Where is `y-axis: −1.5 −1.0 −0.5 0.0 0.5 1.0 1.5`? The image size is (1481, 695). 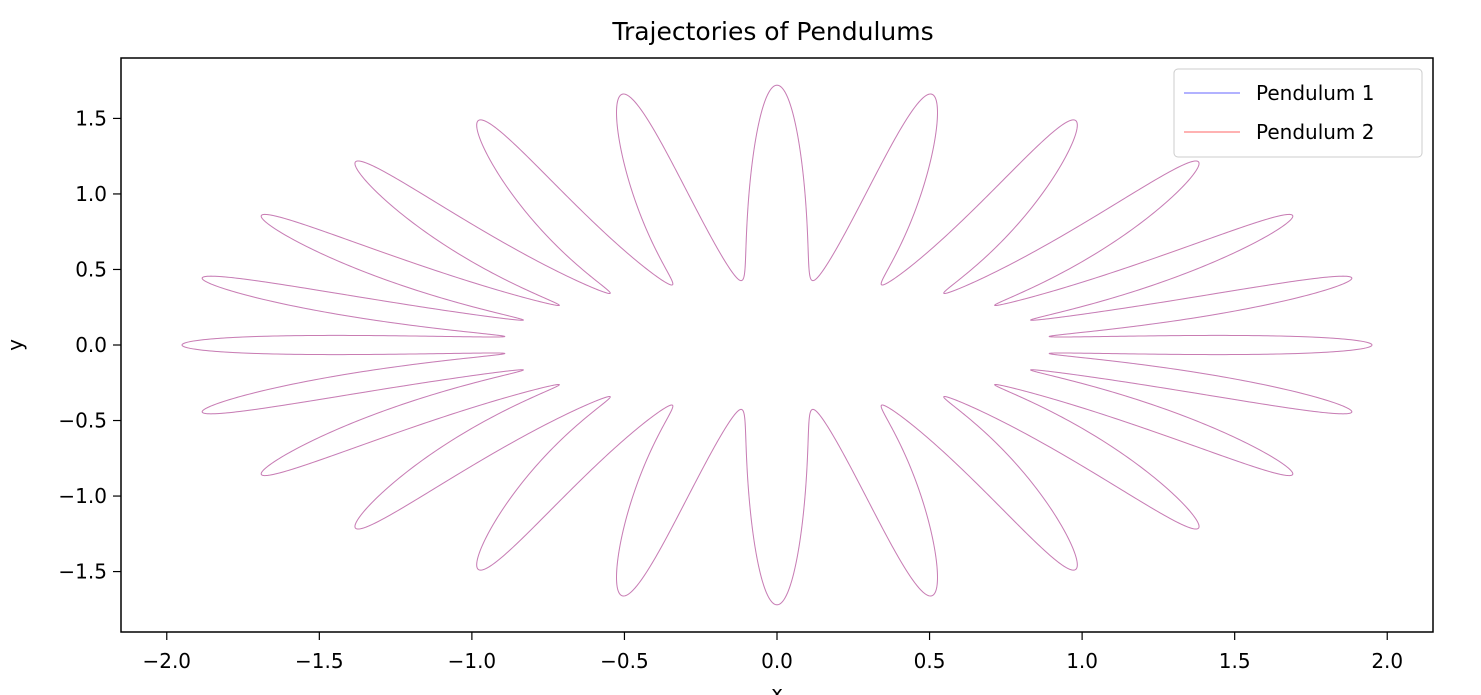
y-axis: −1.5 −1.0 −0.5 0.0 0.5 1.0 1.5 is located at coordinates (89, 345).